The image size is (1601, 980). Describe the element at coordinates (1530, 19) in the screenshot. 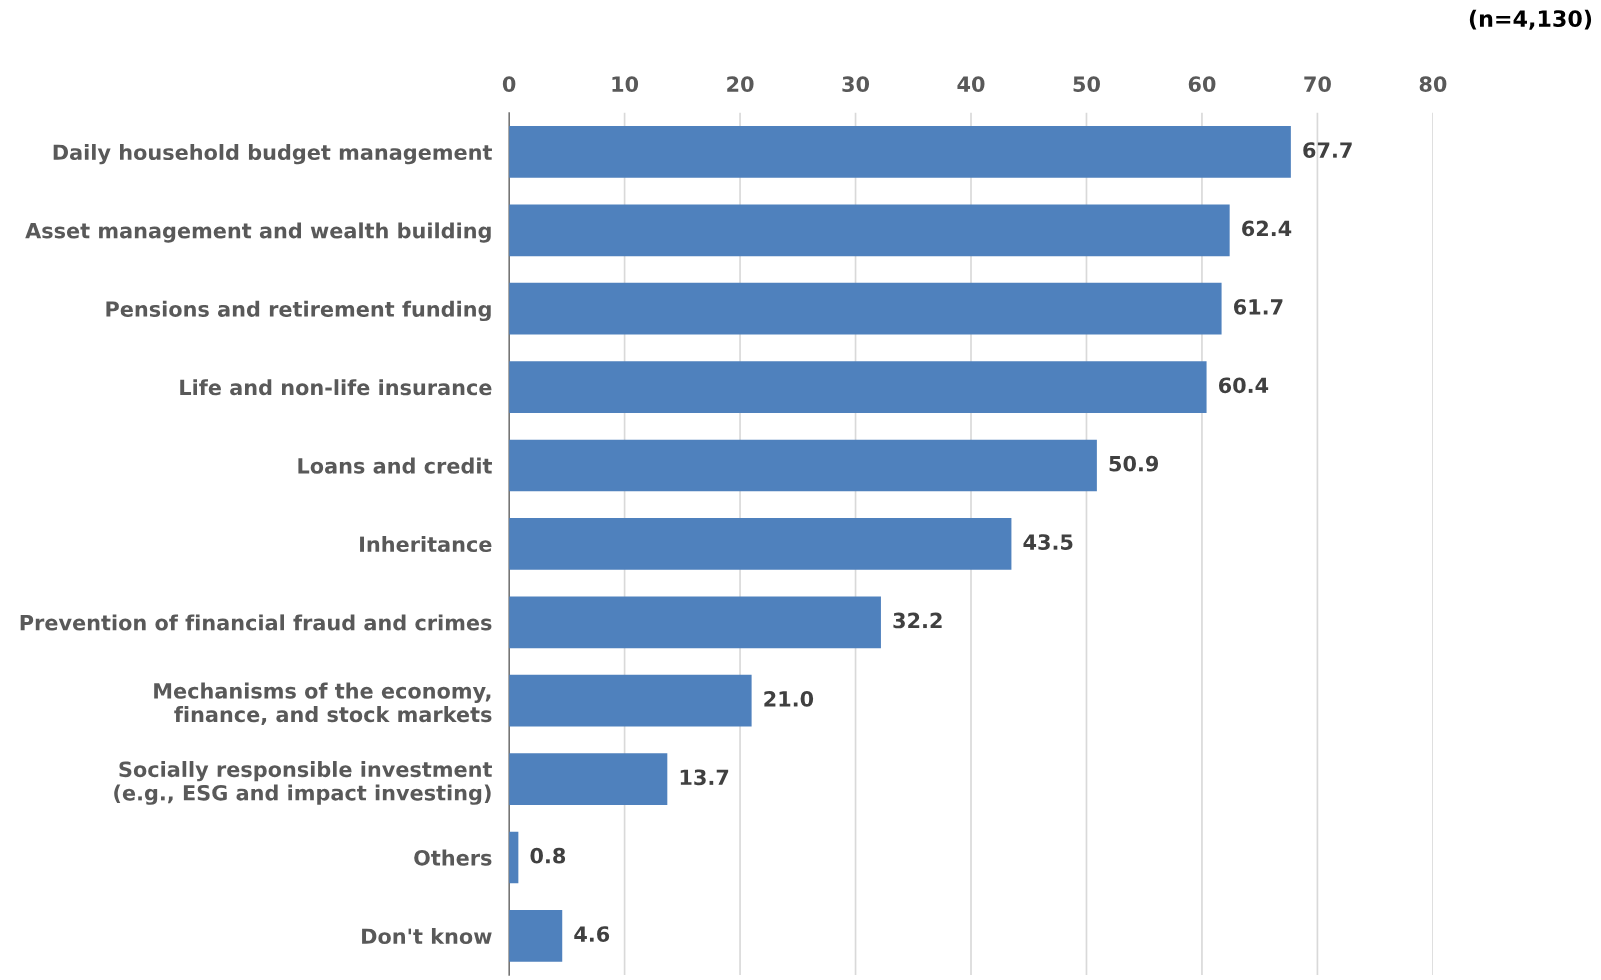

I see `text: (n=4,130)` at that location.